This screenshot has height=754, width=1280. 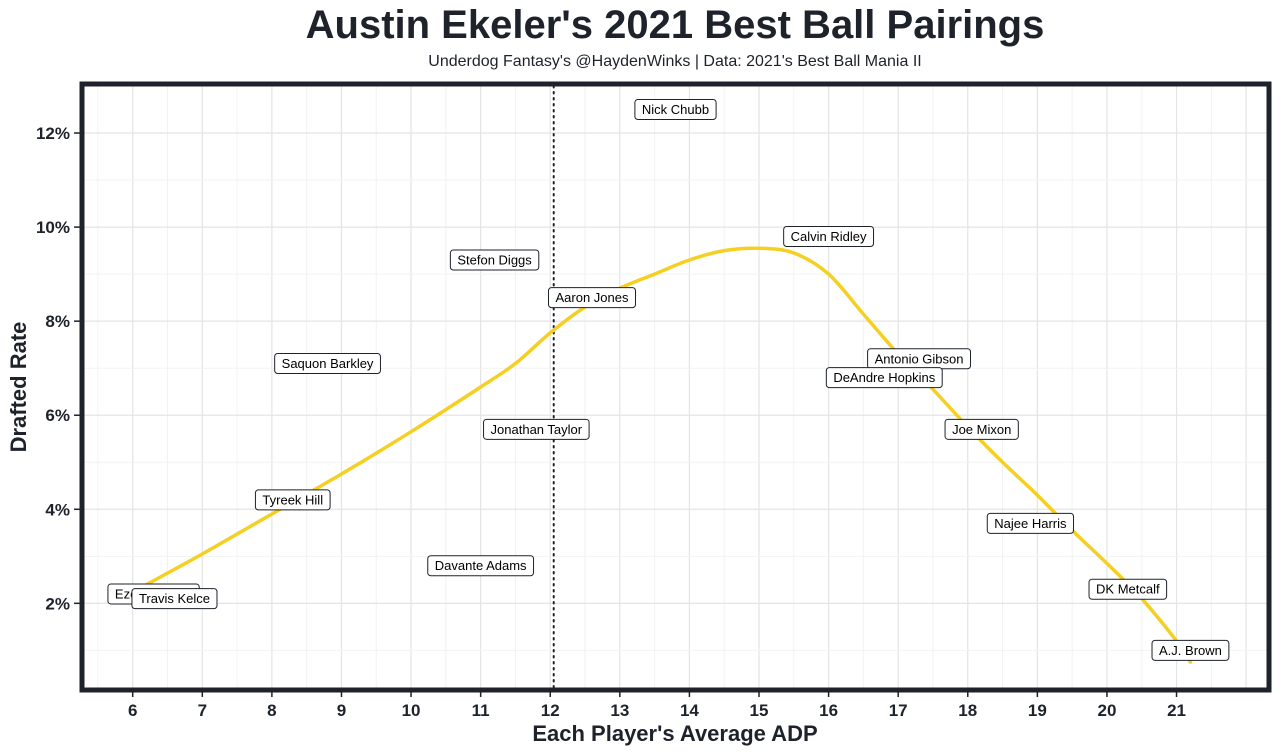 I want to click on point-label: Travis Kelce, so click(x=174, y=599).